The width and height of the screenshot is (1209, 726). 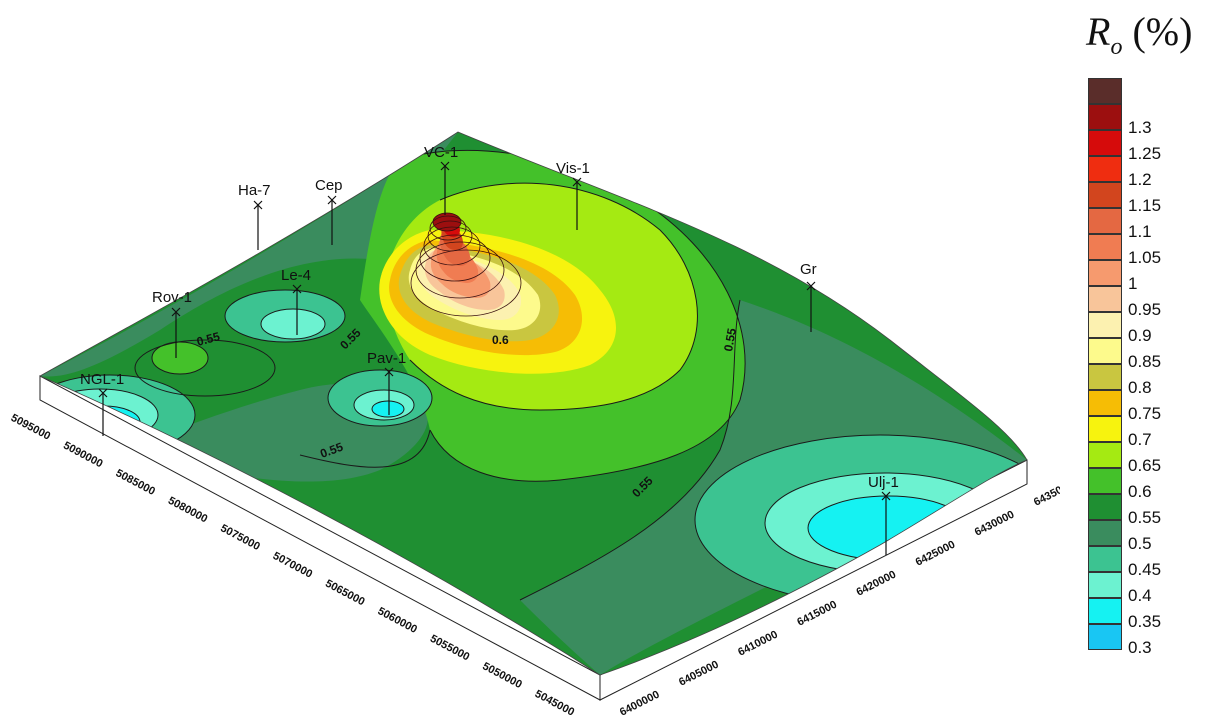 I want to click on legend-label: 0.35, so click(x=1145, y=621).